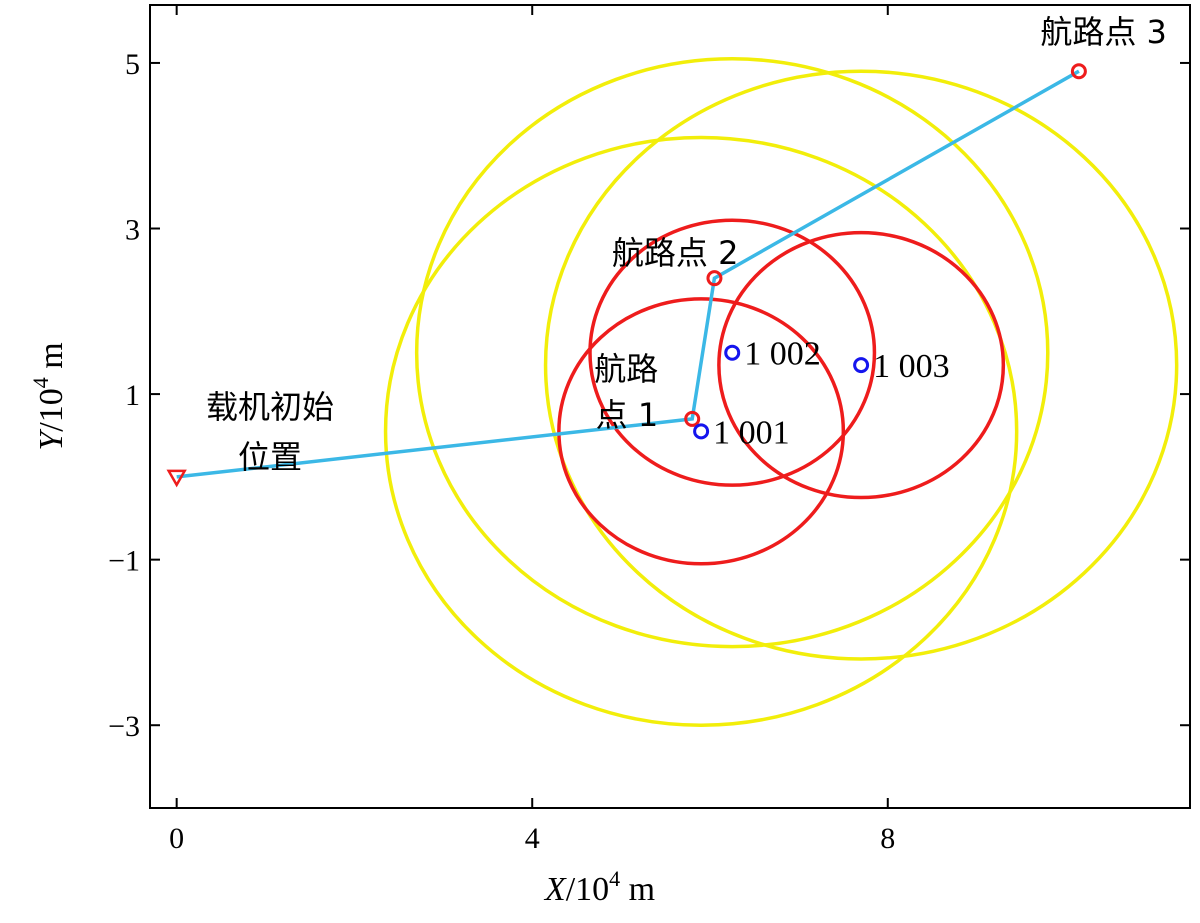 The width and height of the screenshot is (1200, 923). I want to click on x-axis-label: X/104 m, so click(599, 887).